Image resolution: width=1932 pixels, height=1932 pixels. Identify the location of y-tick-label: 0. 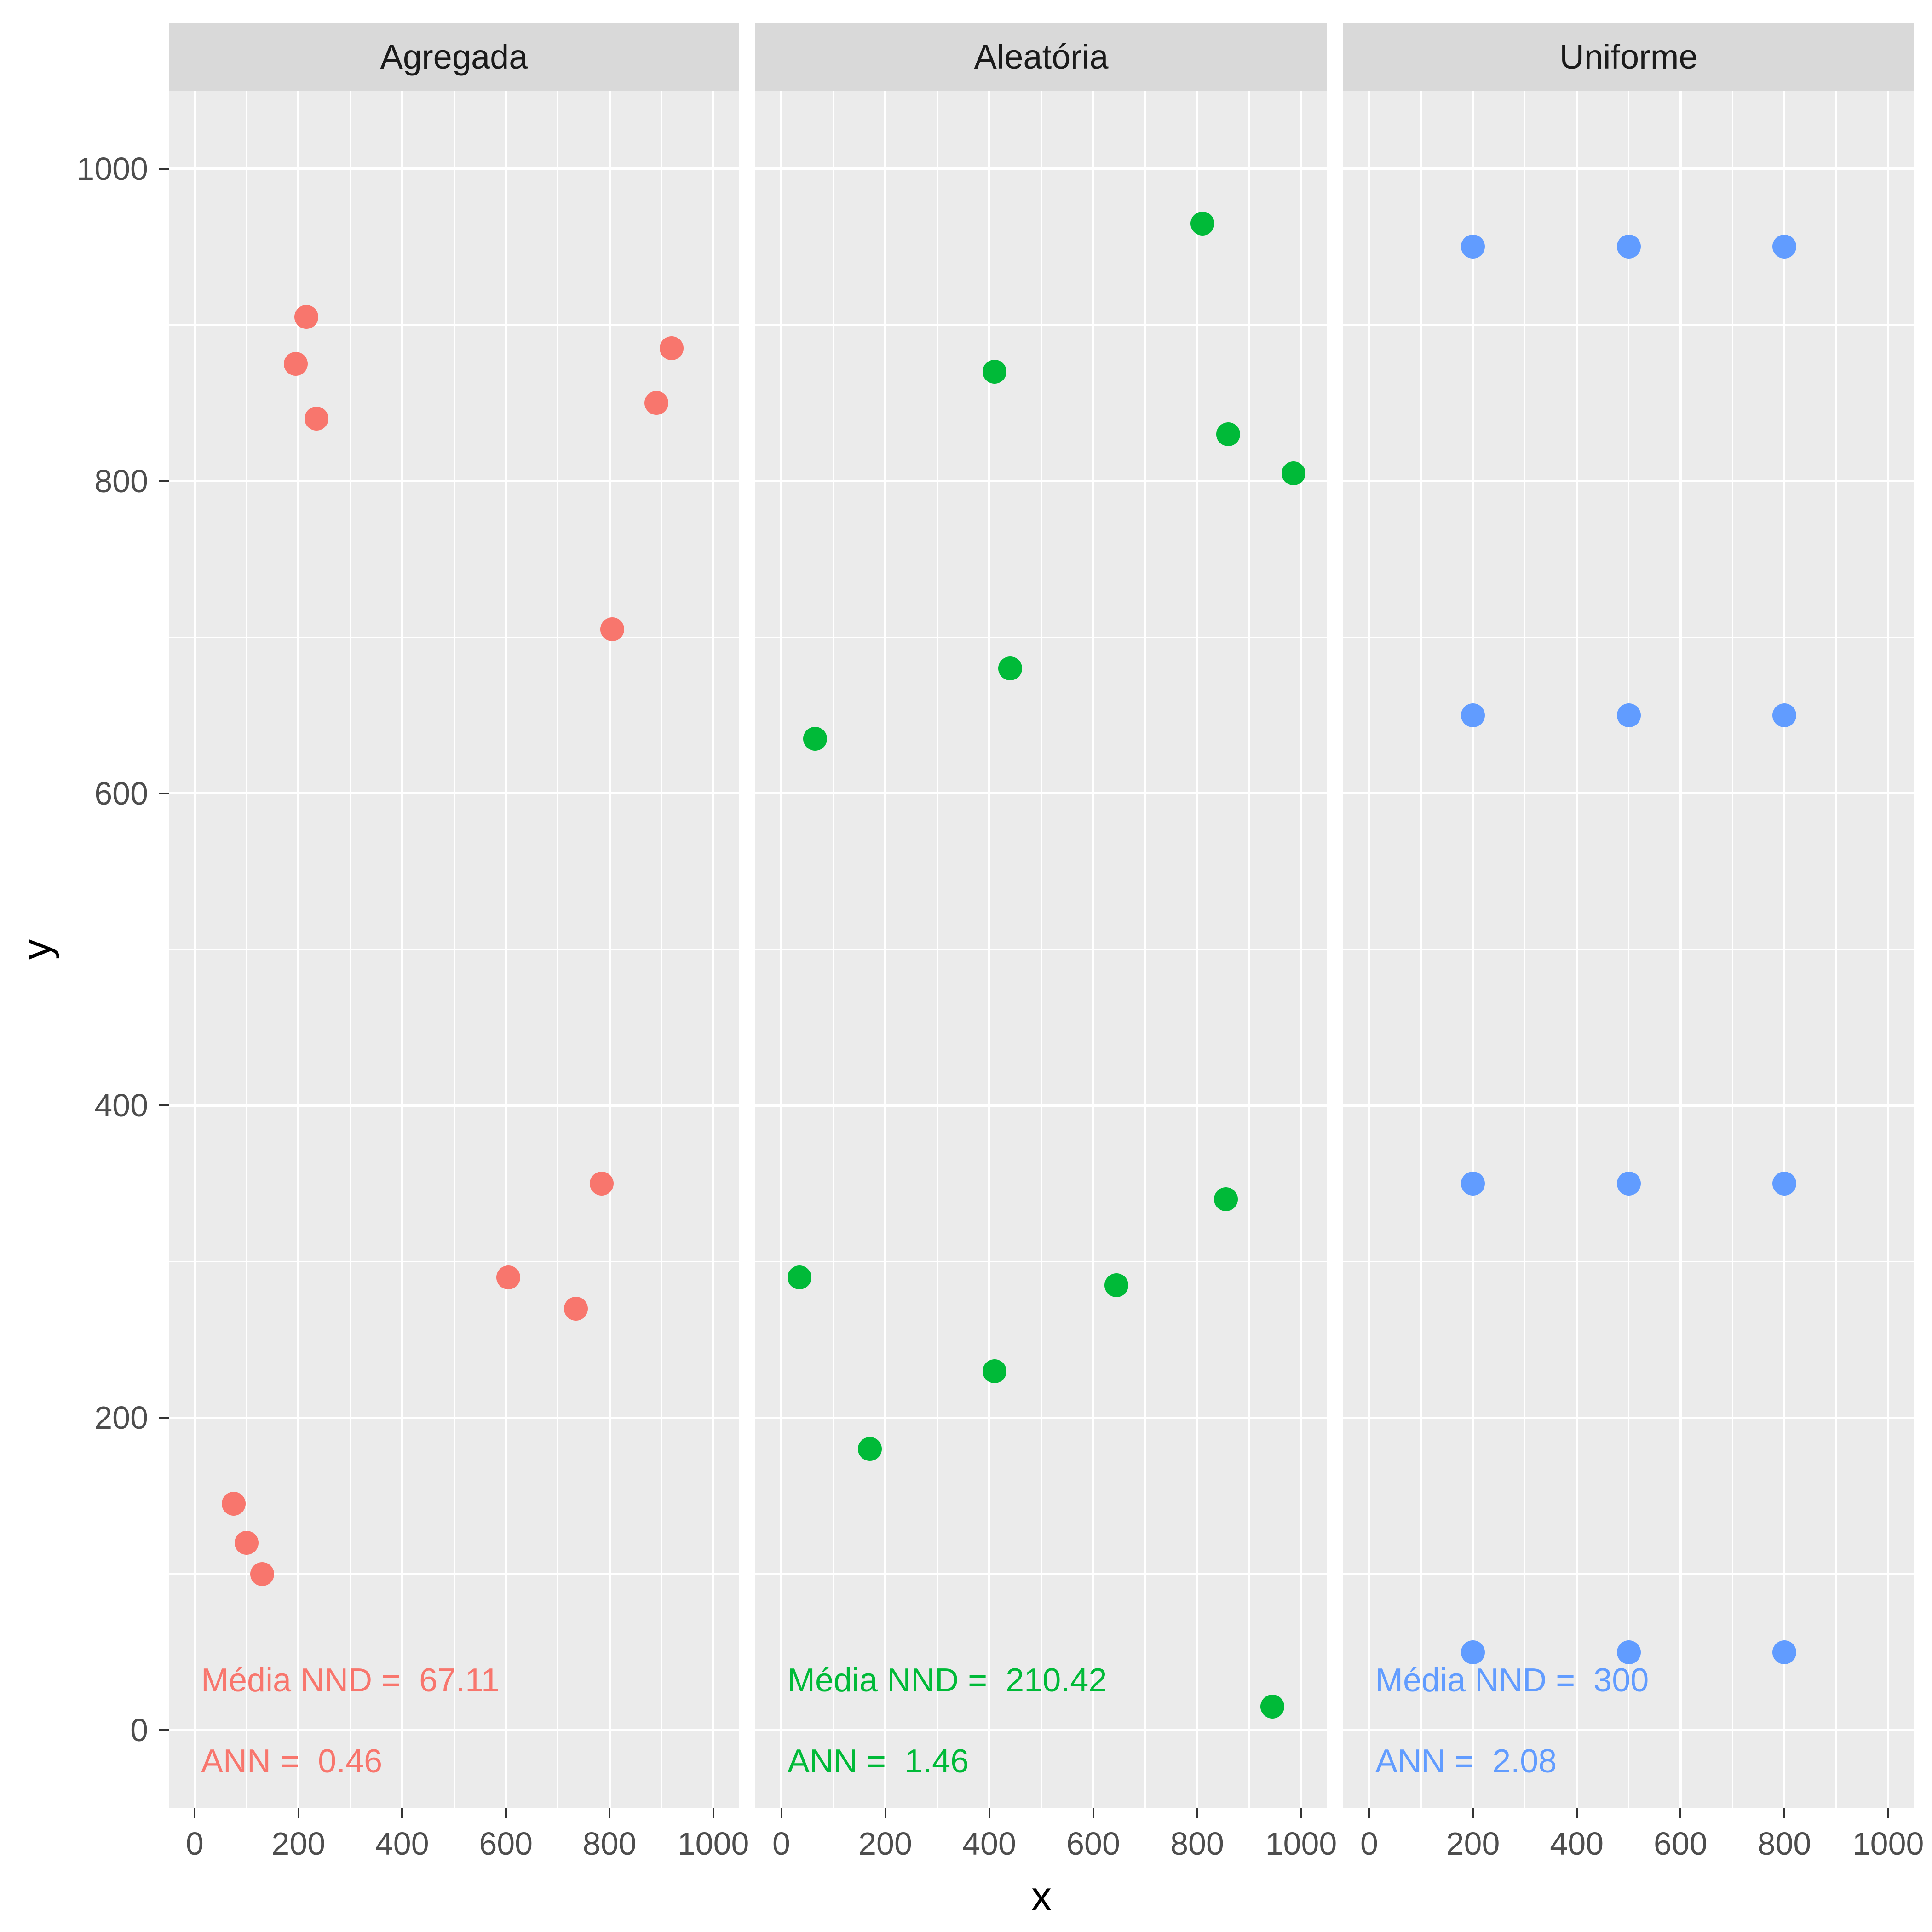
(139, 1730).